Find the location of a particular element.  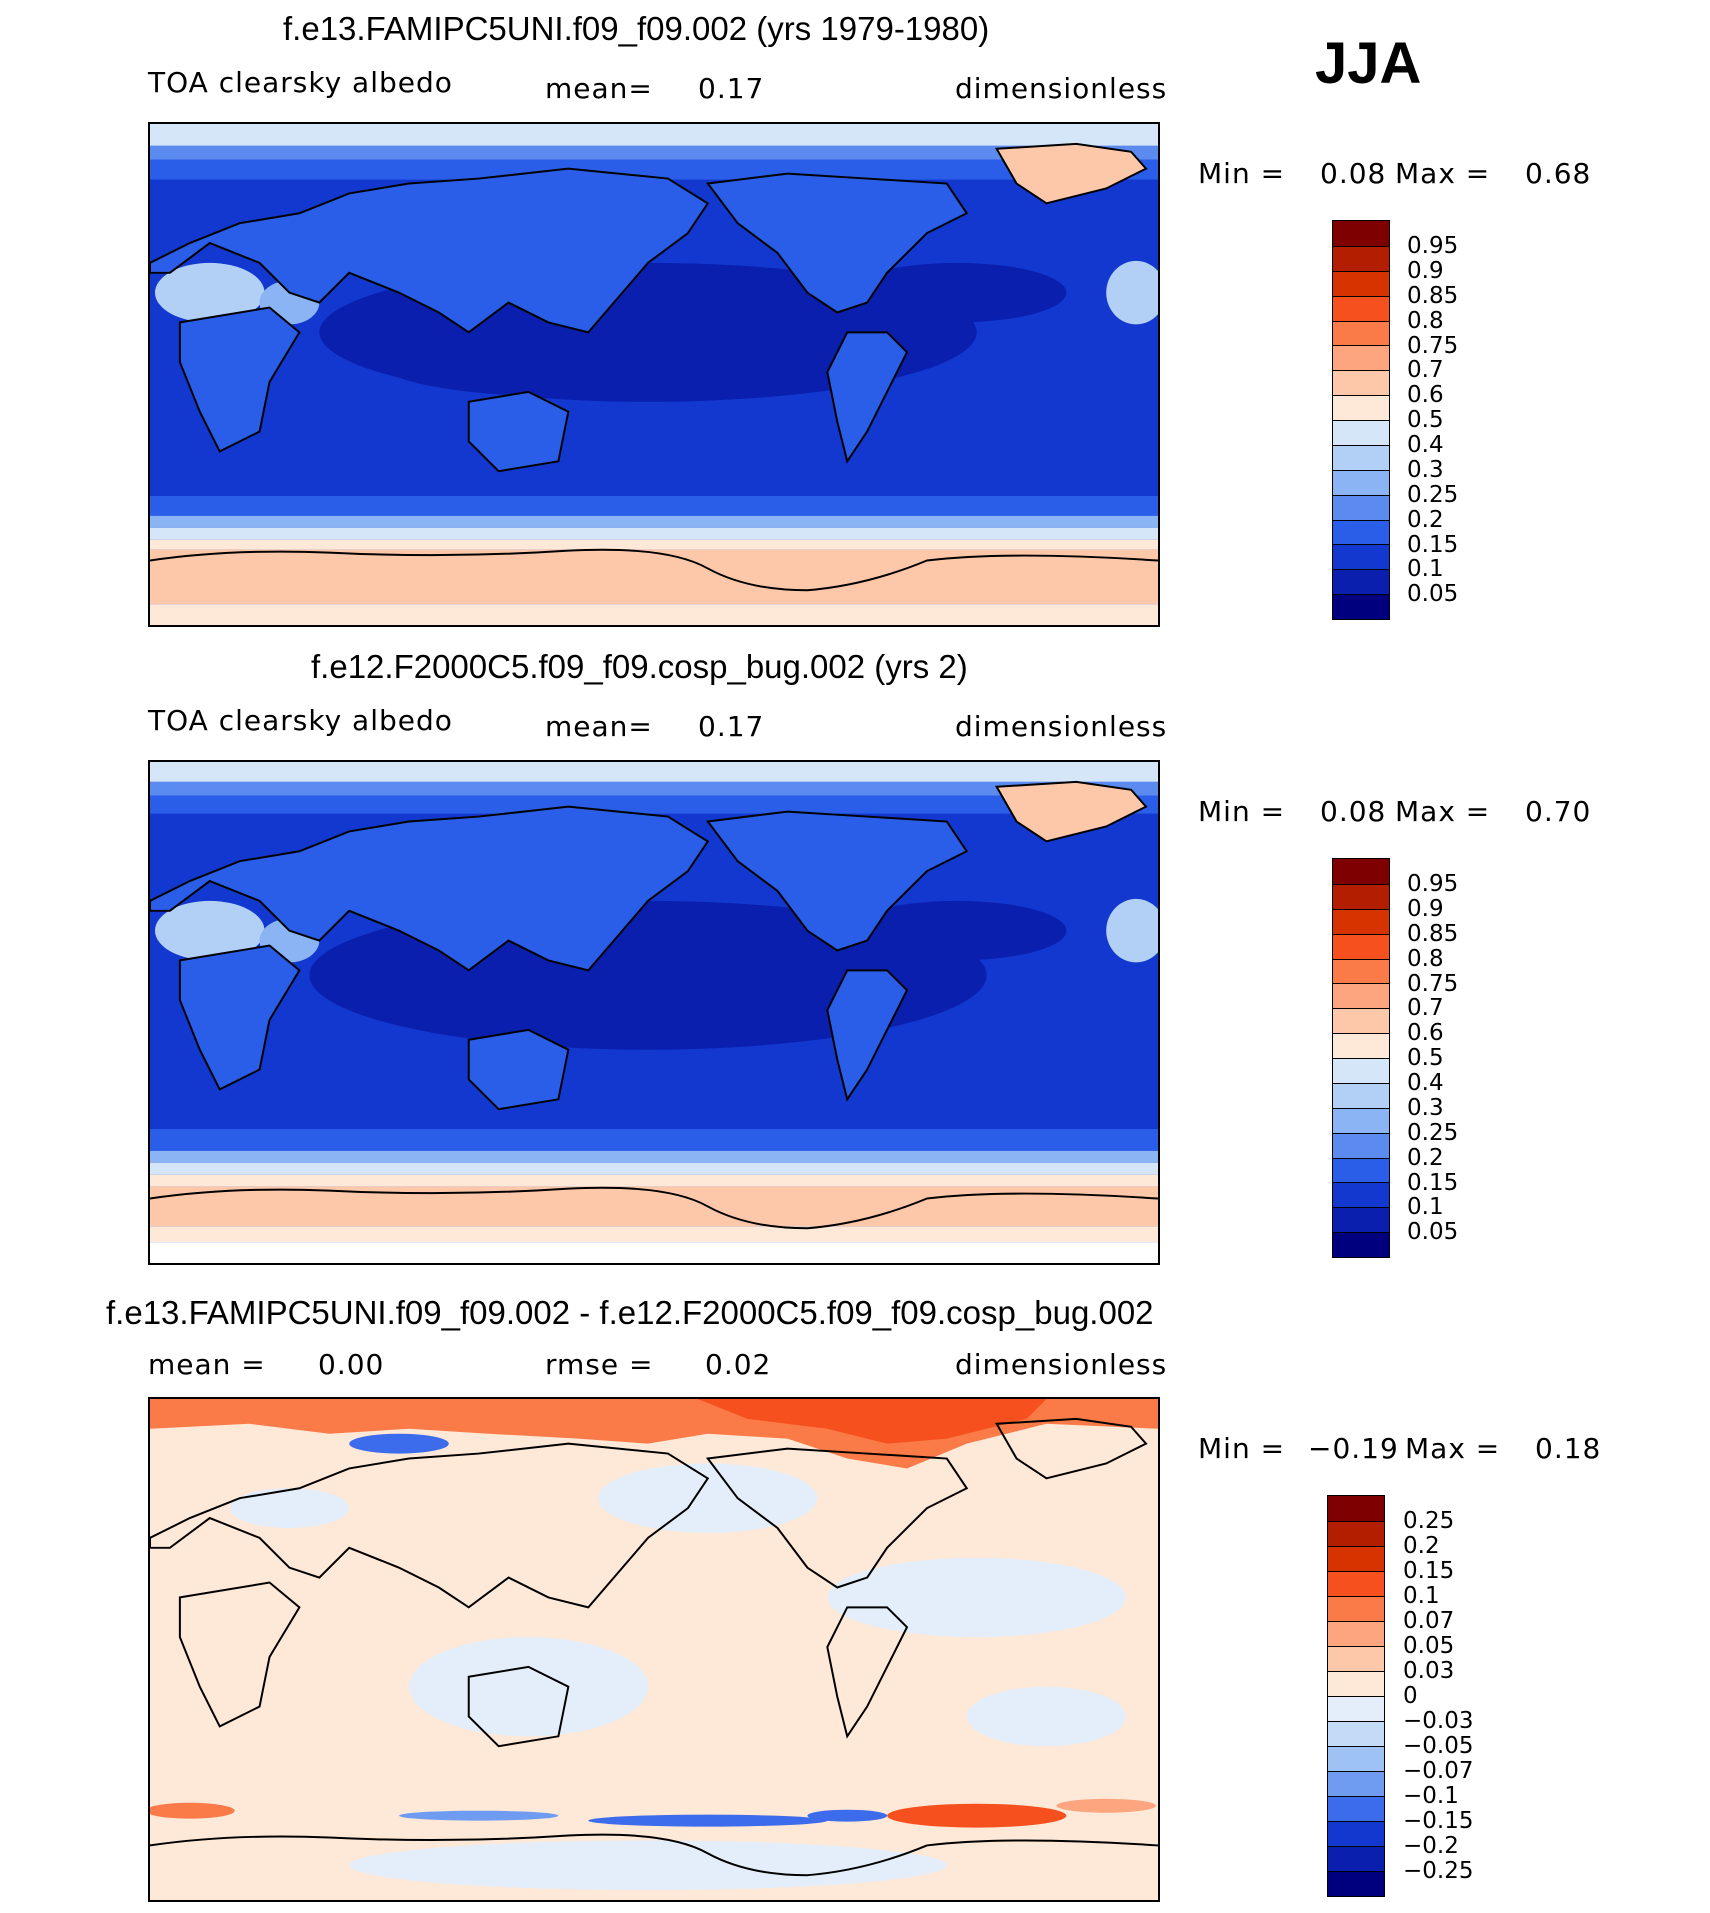

colorbar-tick-label: 0.3 is located at coordinates (1425, 469).